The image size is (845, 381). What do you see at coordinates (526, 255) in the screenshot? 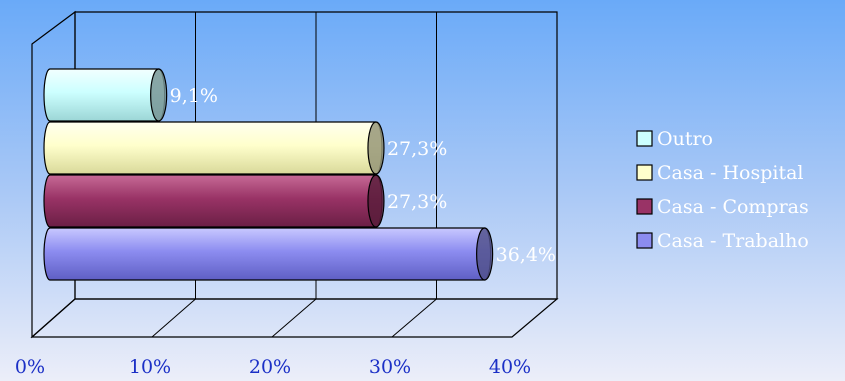
I see `data-label: 36,4%` at bounding box center [526, 255].